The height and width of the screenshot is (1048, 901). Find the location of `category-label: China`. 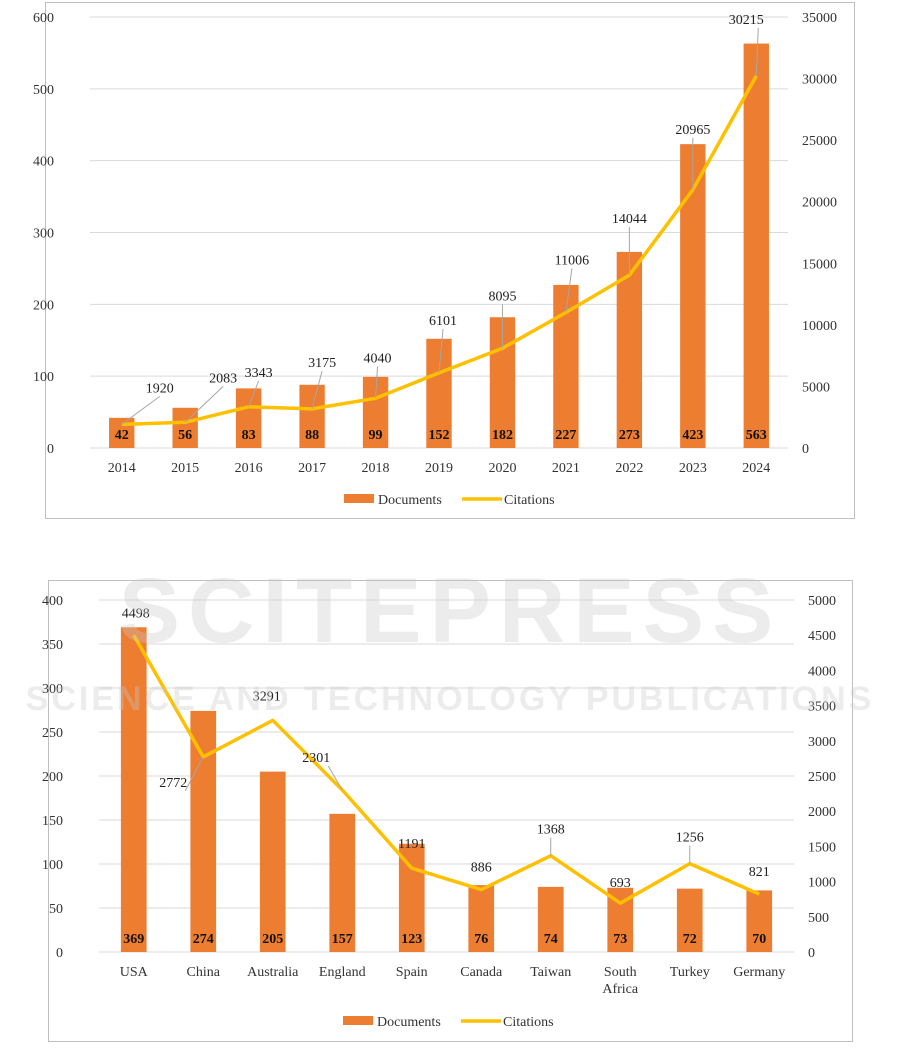

category-label: China is located at coordinates (204, 972).